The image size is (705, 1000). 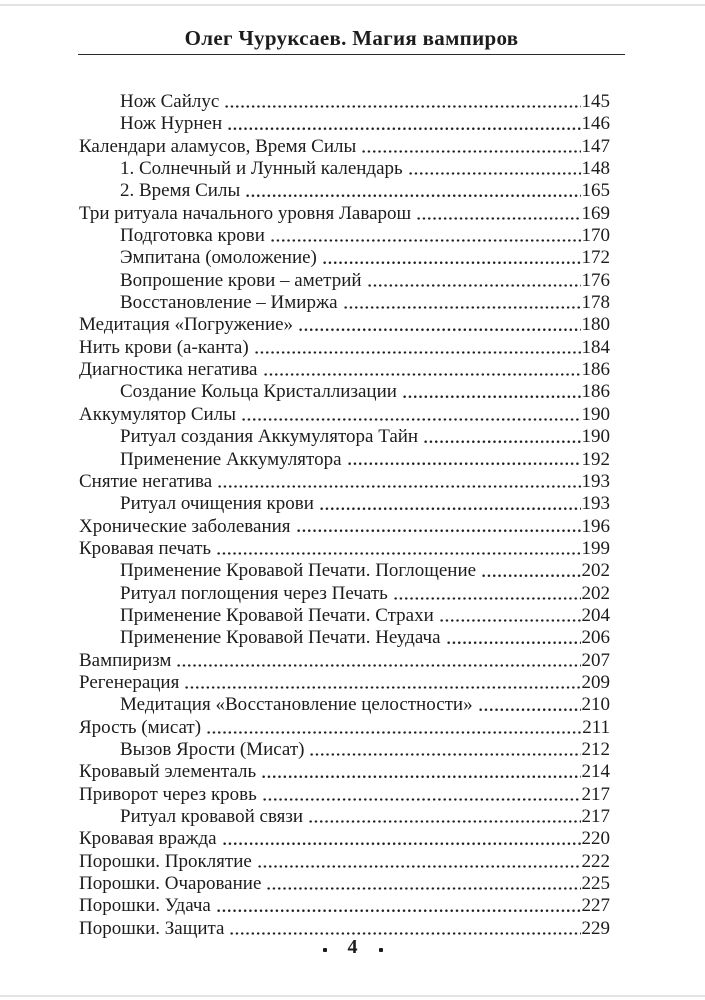 I want to click on toc-entry-title: Приворот через кровь, so click(x=168, y=794).